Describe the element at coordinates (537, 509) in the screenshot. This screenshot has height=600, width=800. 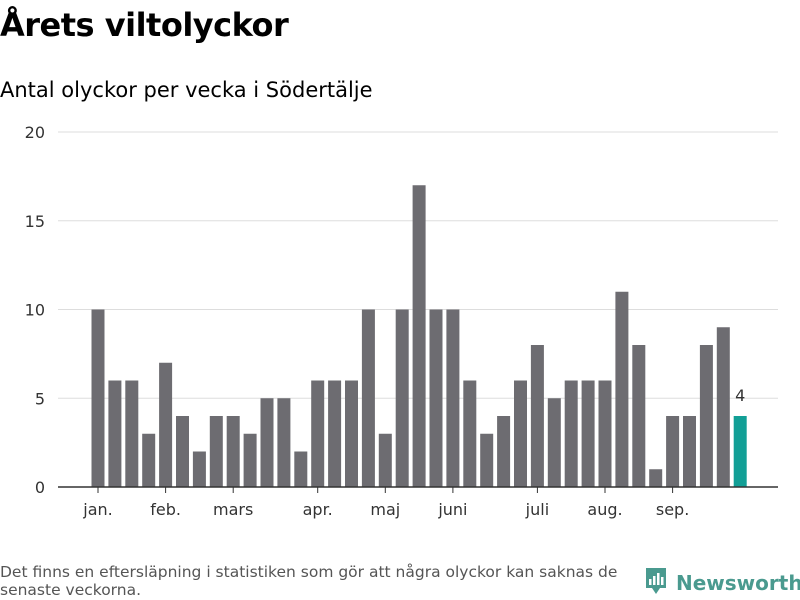
I see `x-tick-label: juli` at that location.